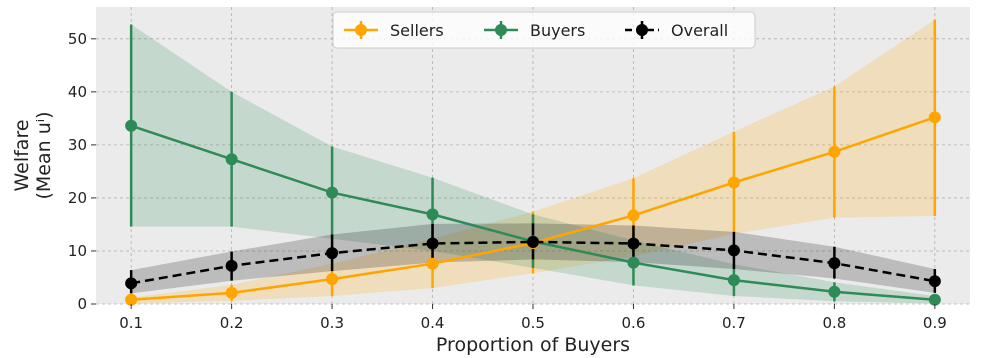 The image size is (984, 358). What do you see at coordinates (82, 304) in the screenshot?
I see `y-tick-label: 0` at bounding box center [82, 304].